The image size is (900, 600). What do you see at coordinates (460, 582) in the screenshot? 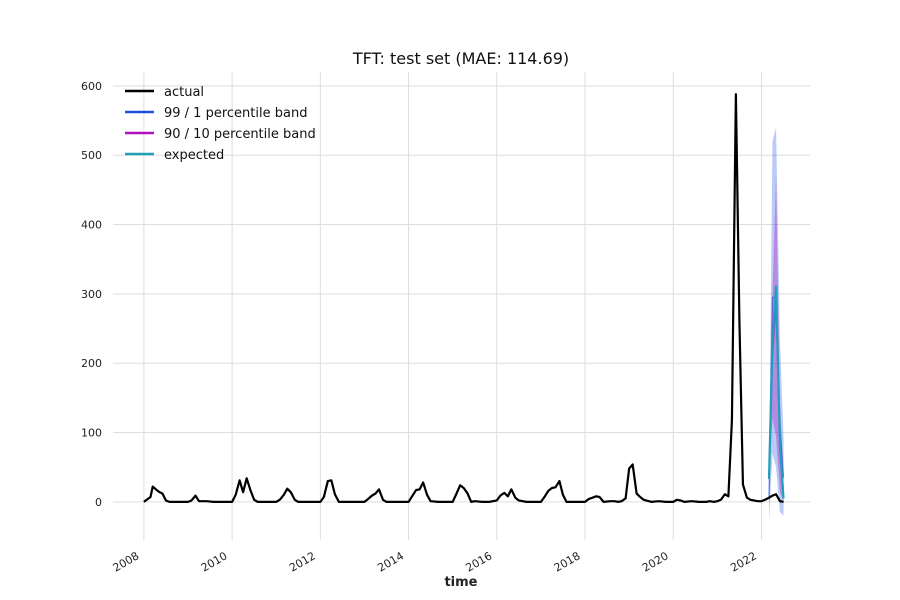
I see `x-axis-label: time` at bounding box center [460, 582].